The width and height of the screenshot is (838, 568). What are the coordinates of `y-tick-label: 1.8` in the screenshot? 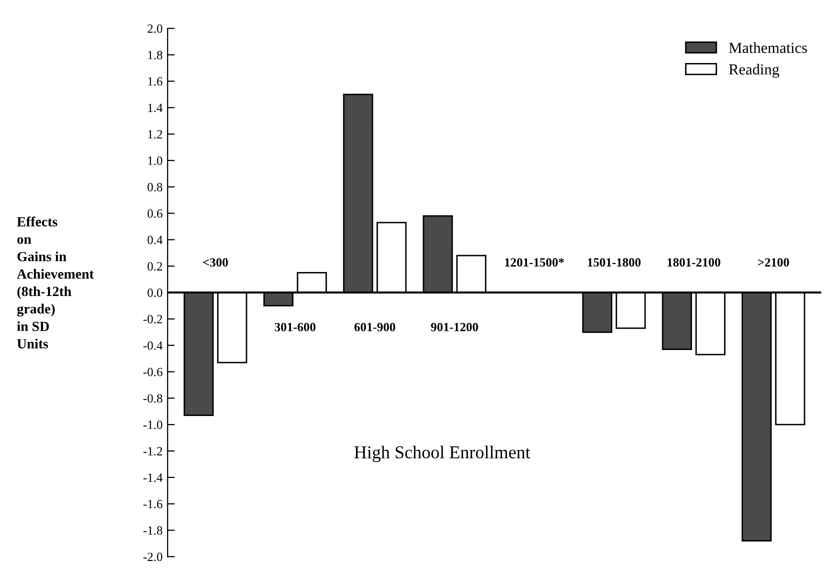 It's located at (155, 55).